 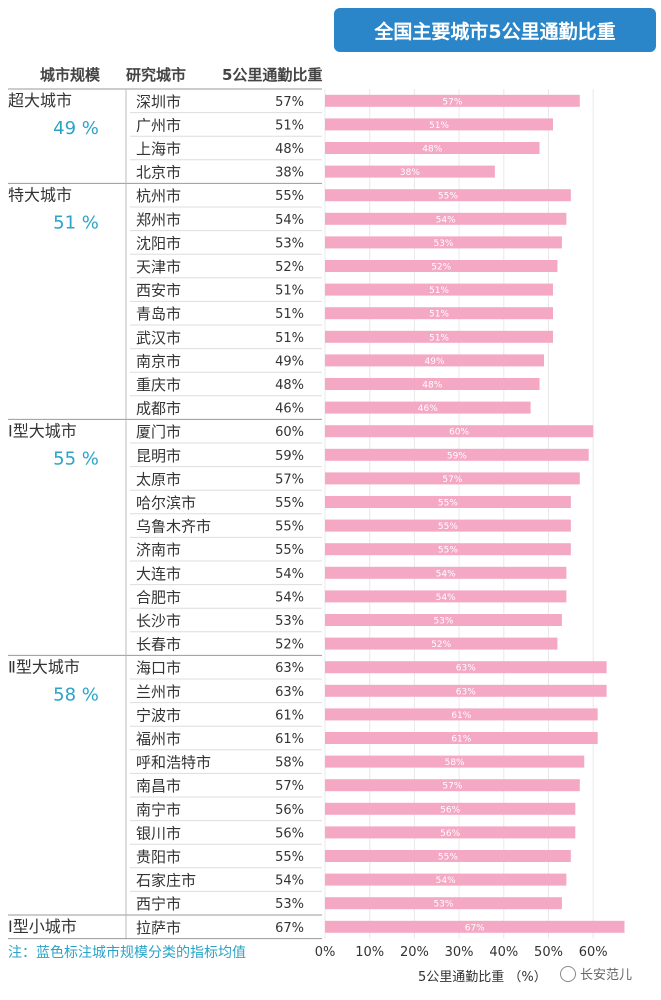 What do you see at coordinates (466, 669) in the screenshot?
I see `bar-data-label: 63%` at bounding box center [466, 669].